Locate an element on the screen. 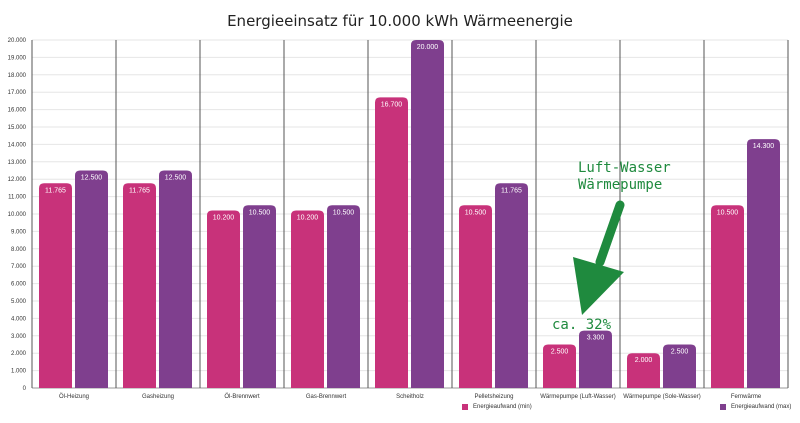 The height and width of the screenshot is (423, 800). x-tick-label: Wärmepumpe (Sole-Wasser) is located at coordinates (661, 397).